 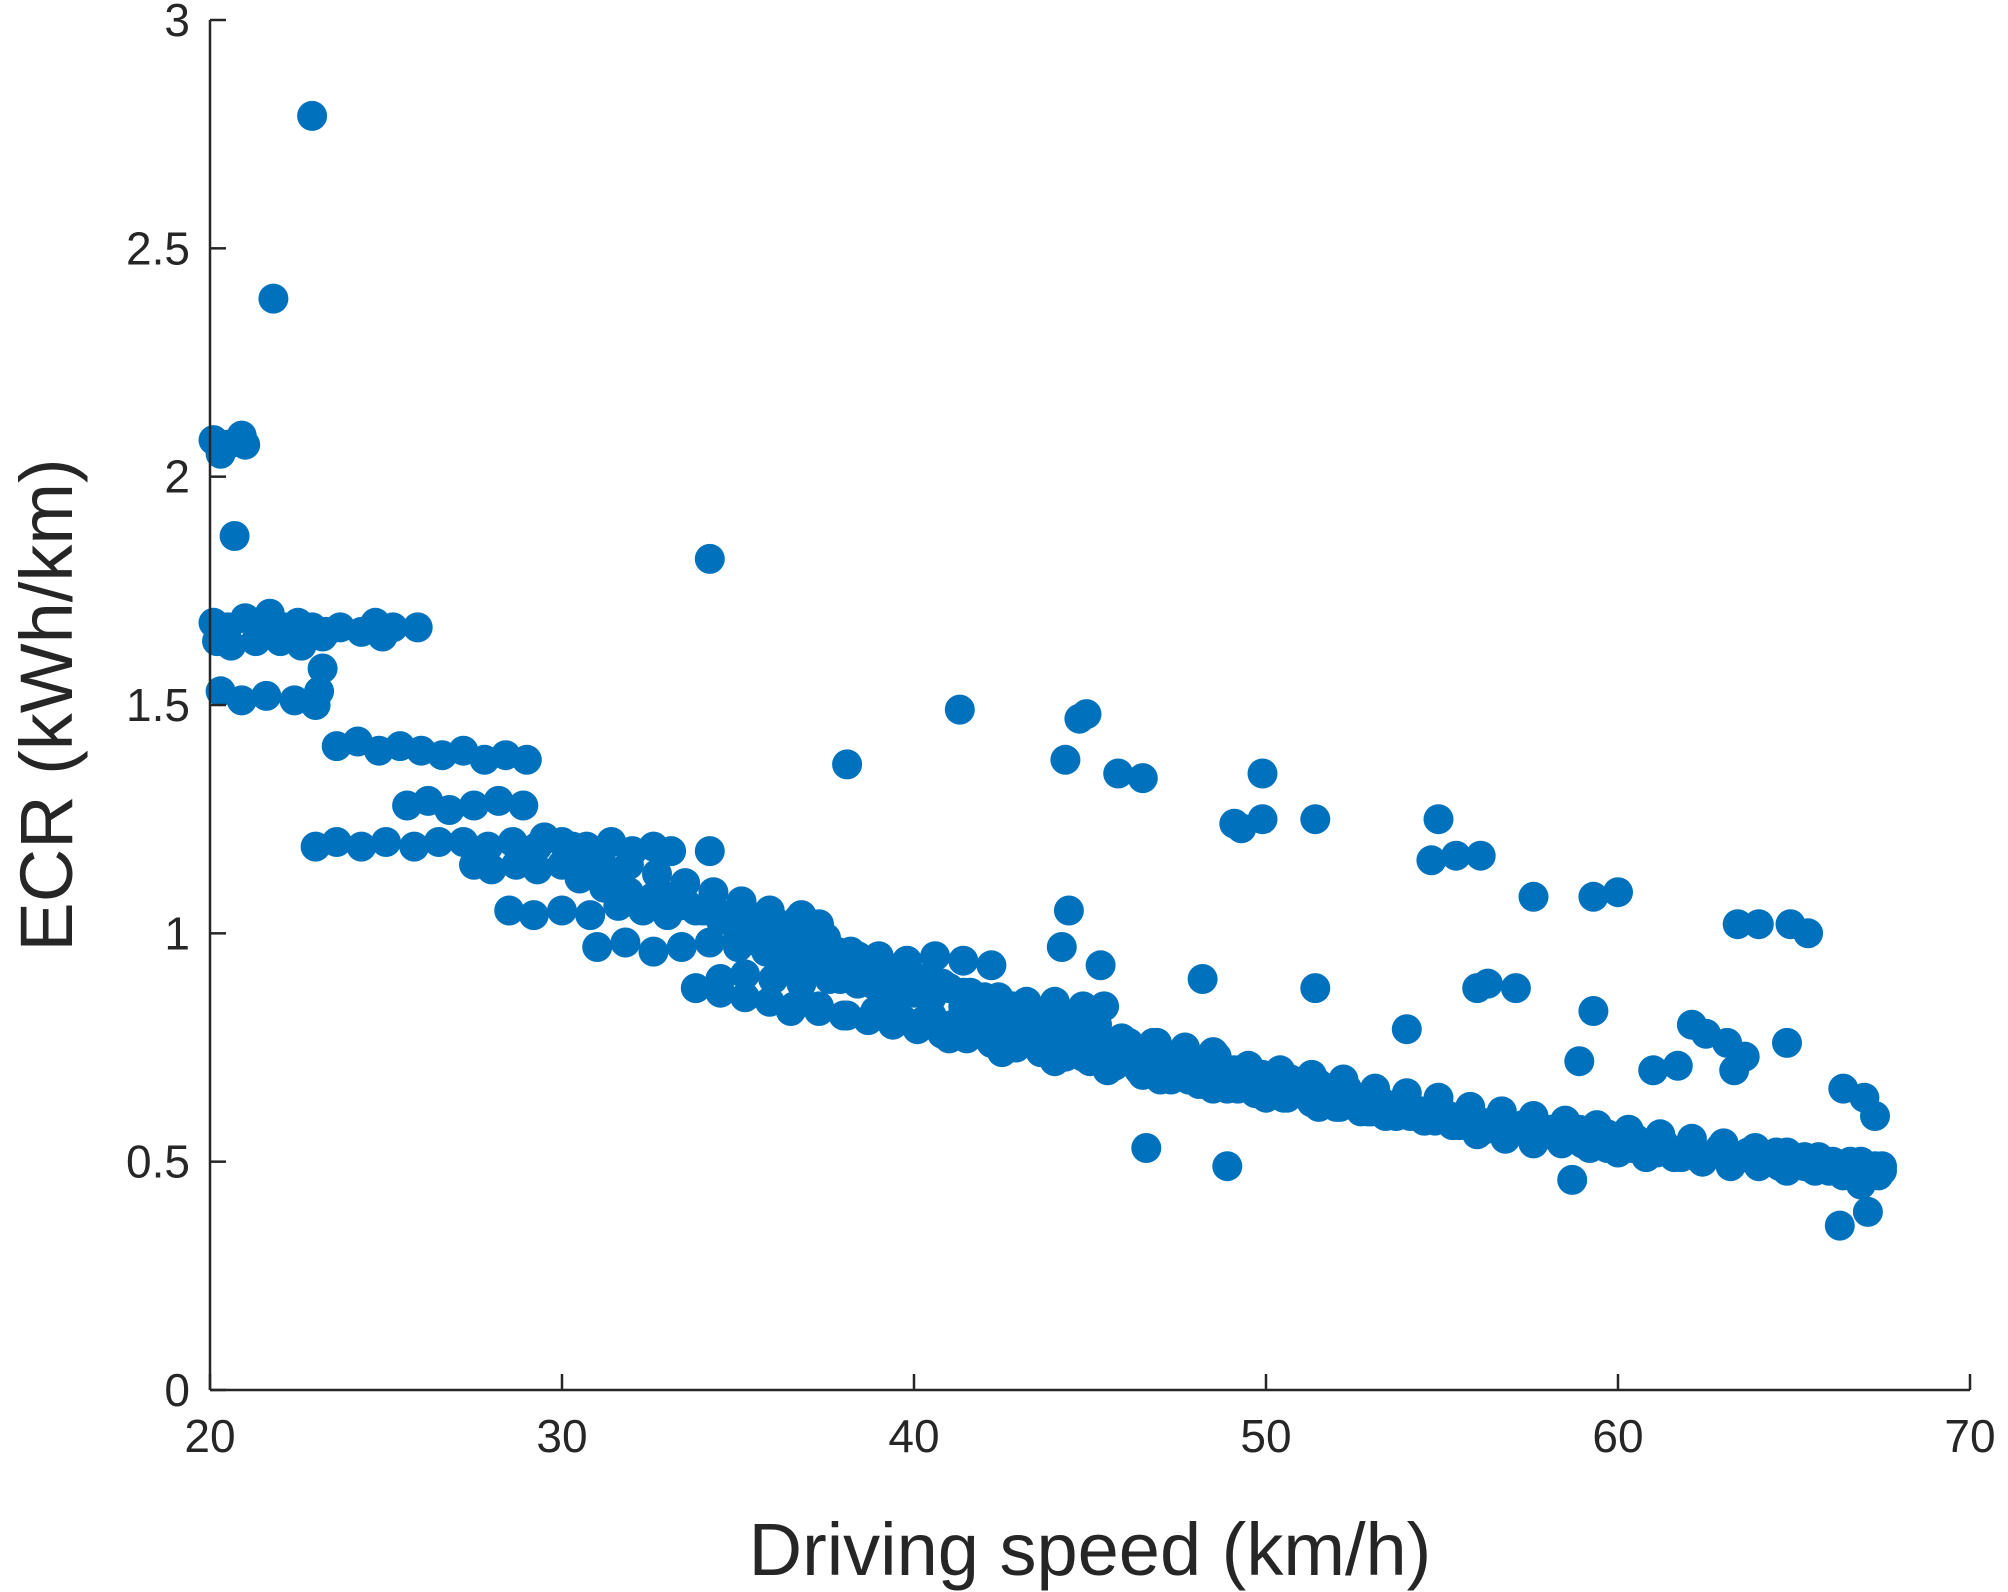 I want to click on y-tick-label: 0.5, so click(x=158, y=1162).